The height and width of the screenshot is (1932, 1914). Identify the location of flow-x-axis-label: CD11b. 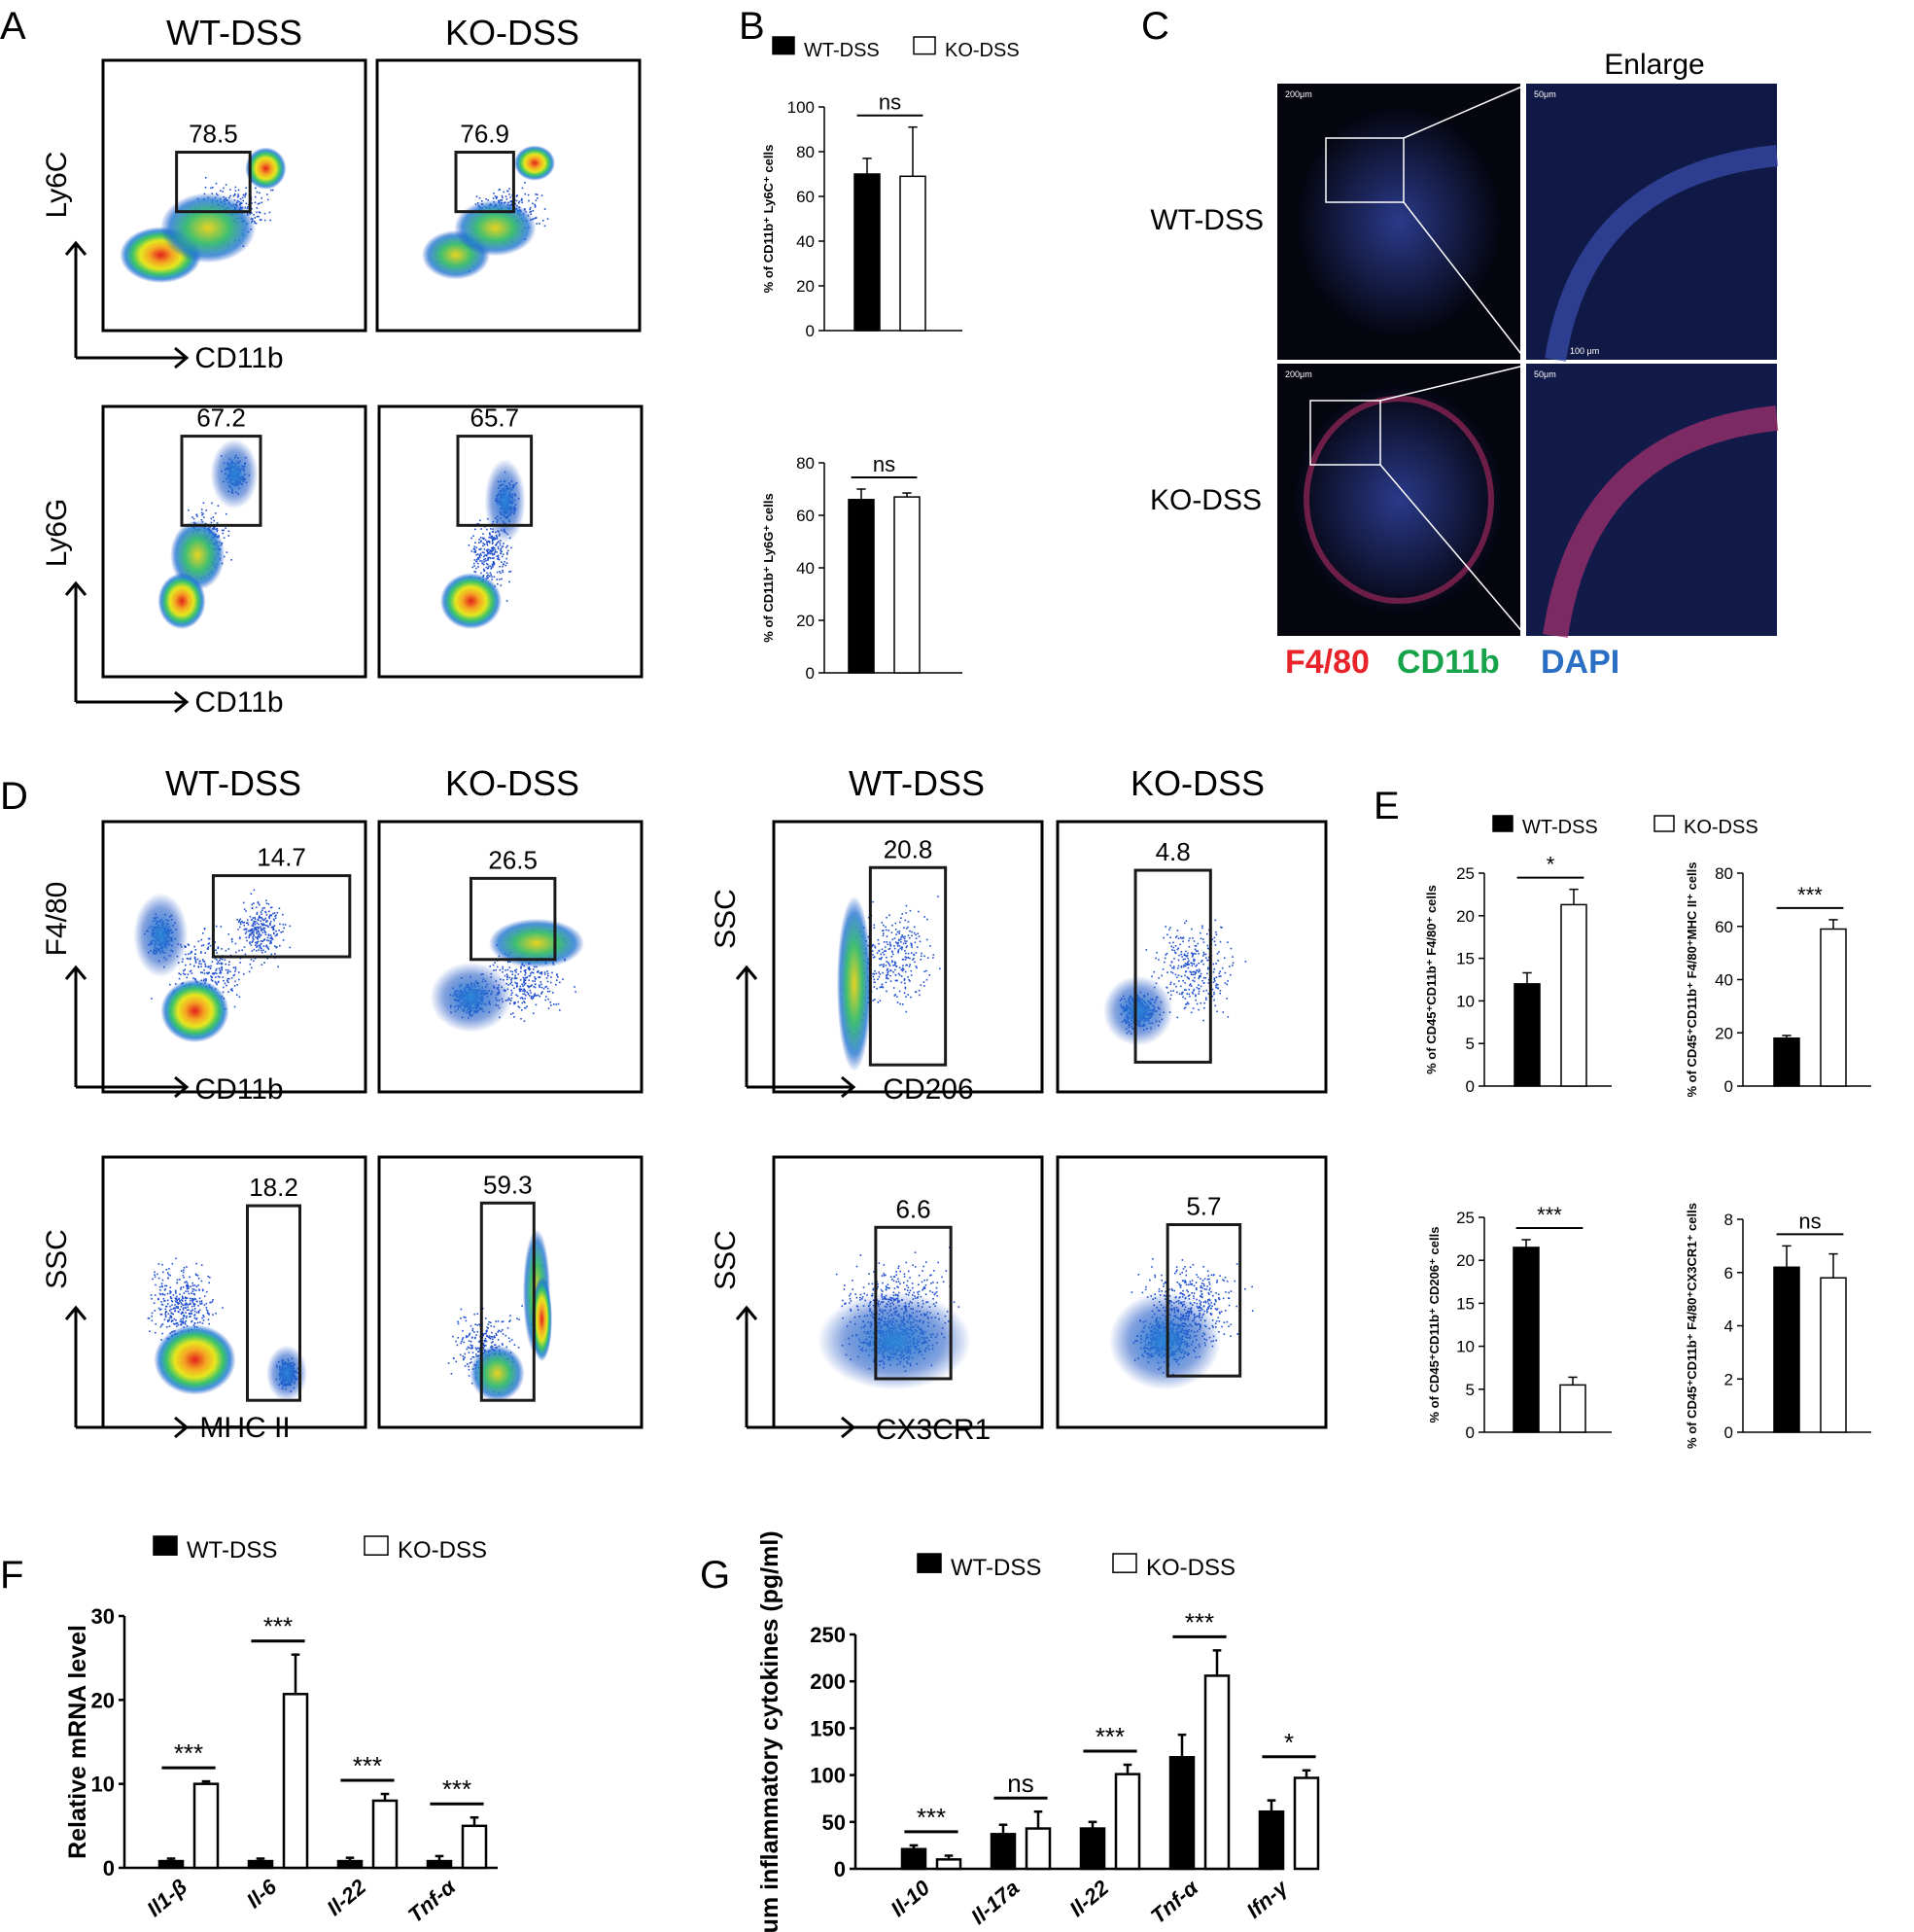
(238, 358).